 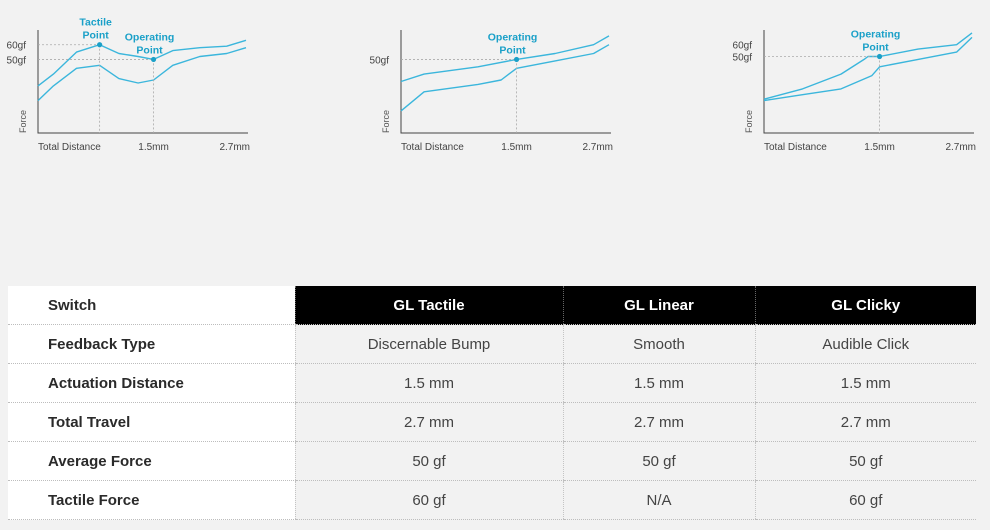 What do you see at coordinates (151, 305) in the screenshot?
I see `header-label: Switch` at bounding box center [151, 305].